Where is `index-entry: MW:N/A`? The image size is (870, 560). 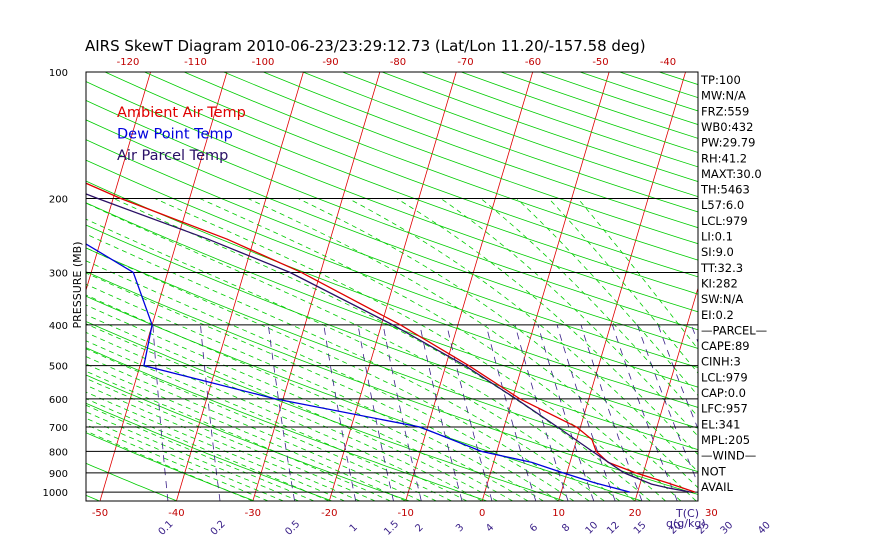 index-entry: MW:N/A is located at coordinates (723, 96).